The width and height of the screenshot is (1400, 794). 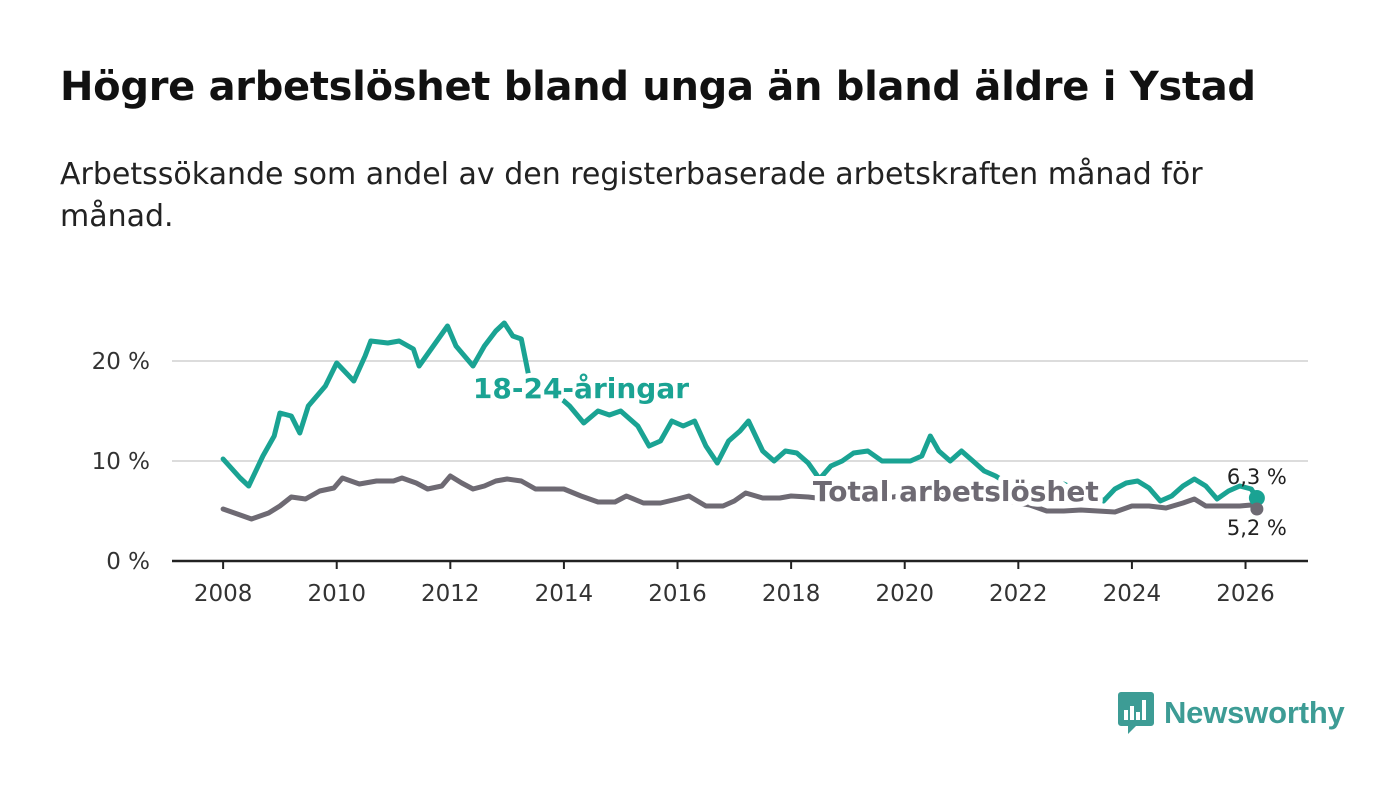 I want to click on youth-end-value-label: 6,3 %, so click(x=1257, y=477).